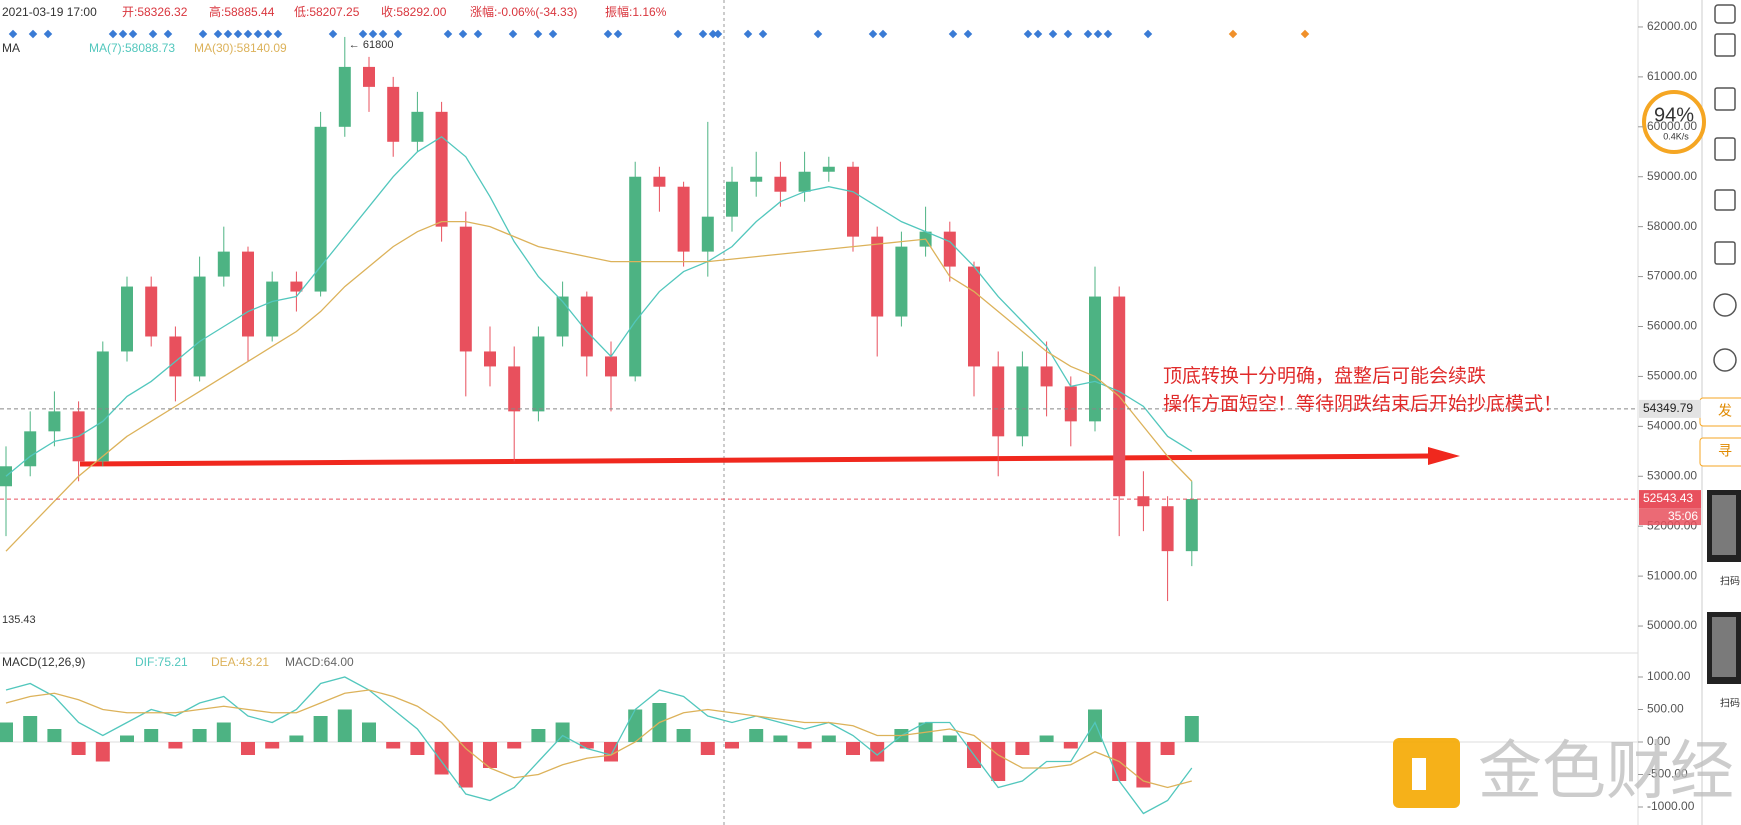 The height and width of the screenshot is (825, 1741). Describe the element at coordinates (1672, 575) in the screenshot. I see `y-tick-label: 51000.00` at that location.